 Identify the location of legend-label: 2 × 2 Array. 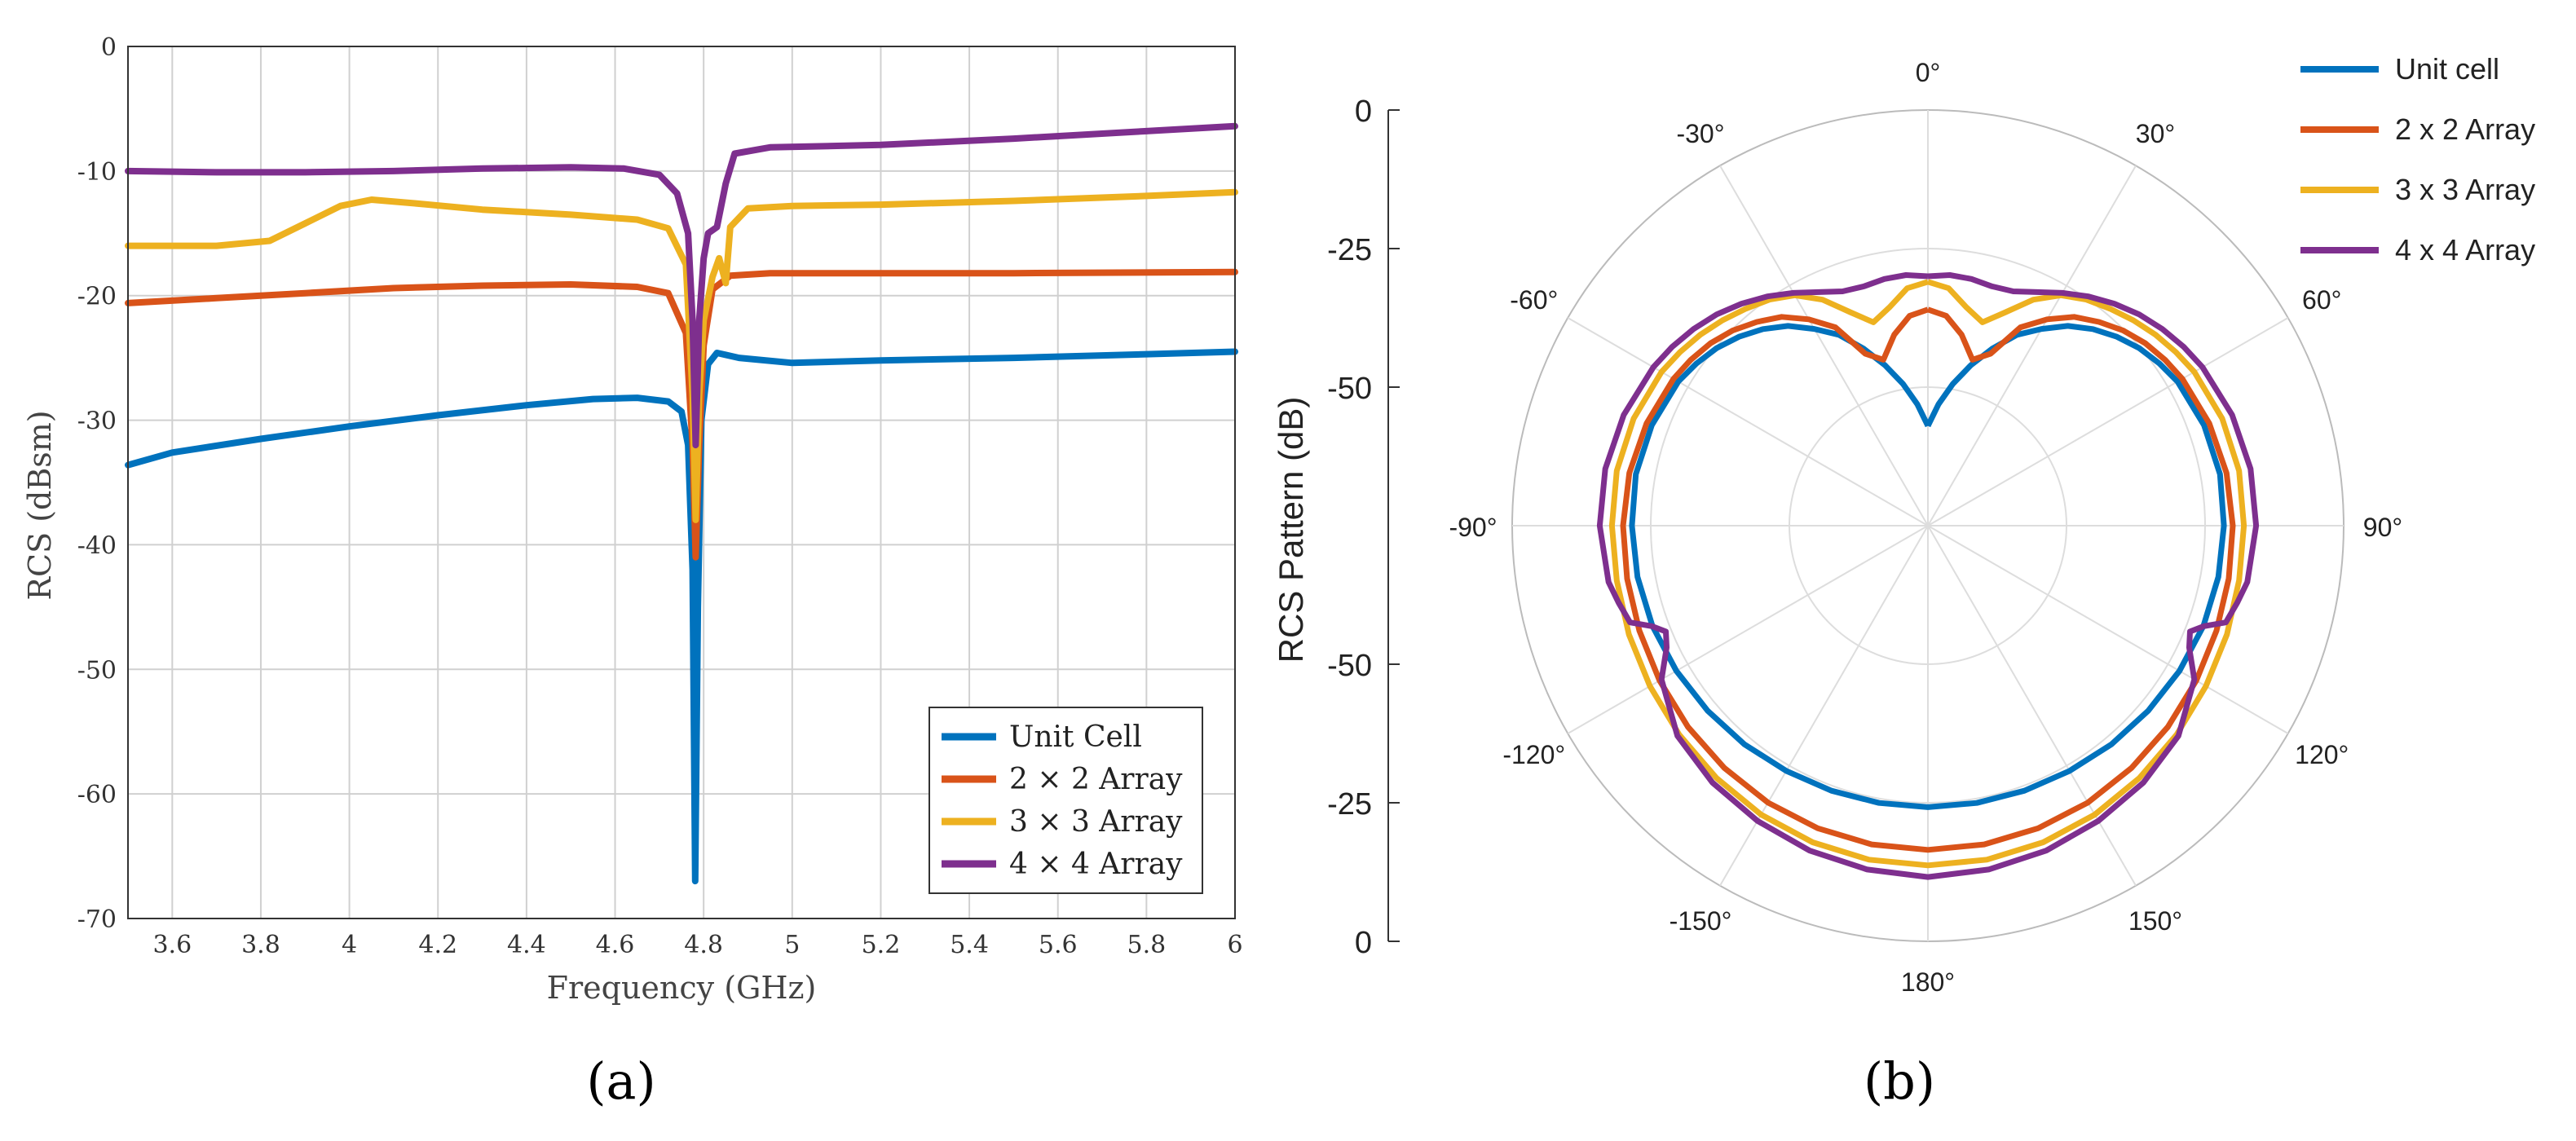
(1096, 779).